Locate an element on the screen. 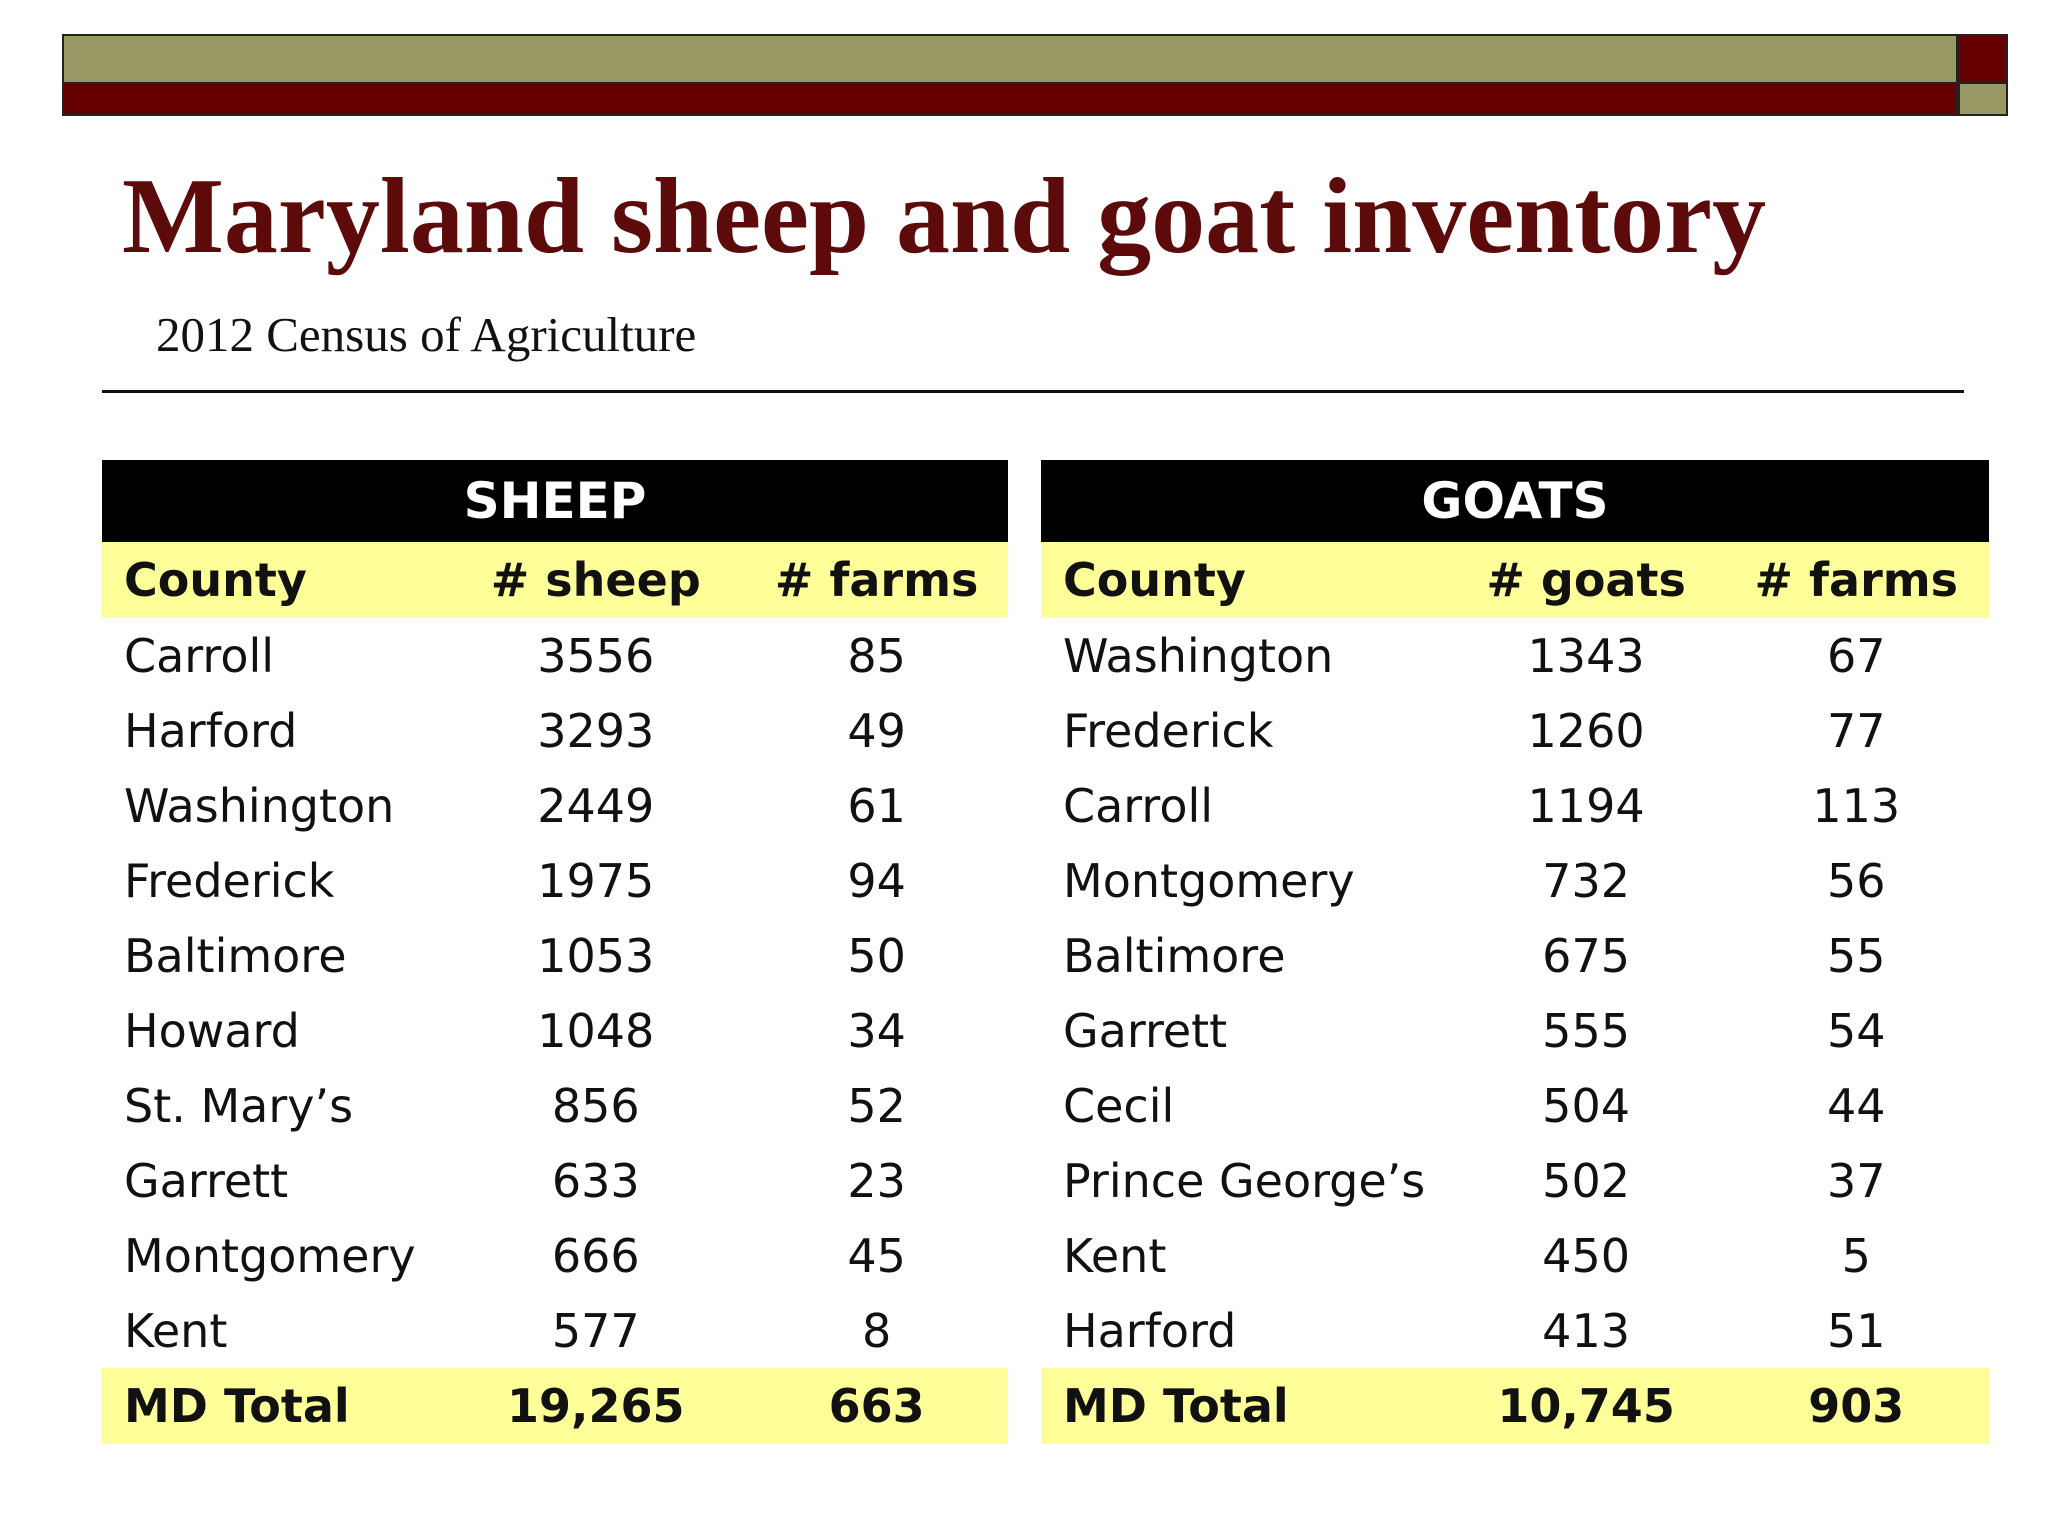  count-cell: 1975 is located at coordinates (596, 880).